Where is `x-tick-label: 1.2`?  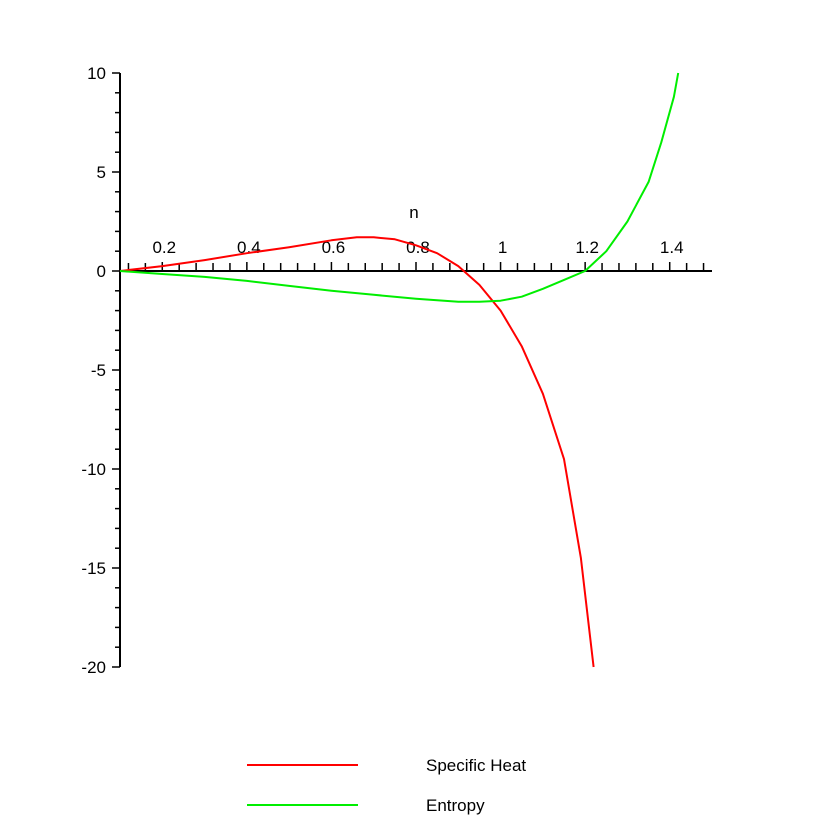 x-tick-label: 1.2 is located at coordinates (587, 247).